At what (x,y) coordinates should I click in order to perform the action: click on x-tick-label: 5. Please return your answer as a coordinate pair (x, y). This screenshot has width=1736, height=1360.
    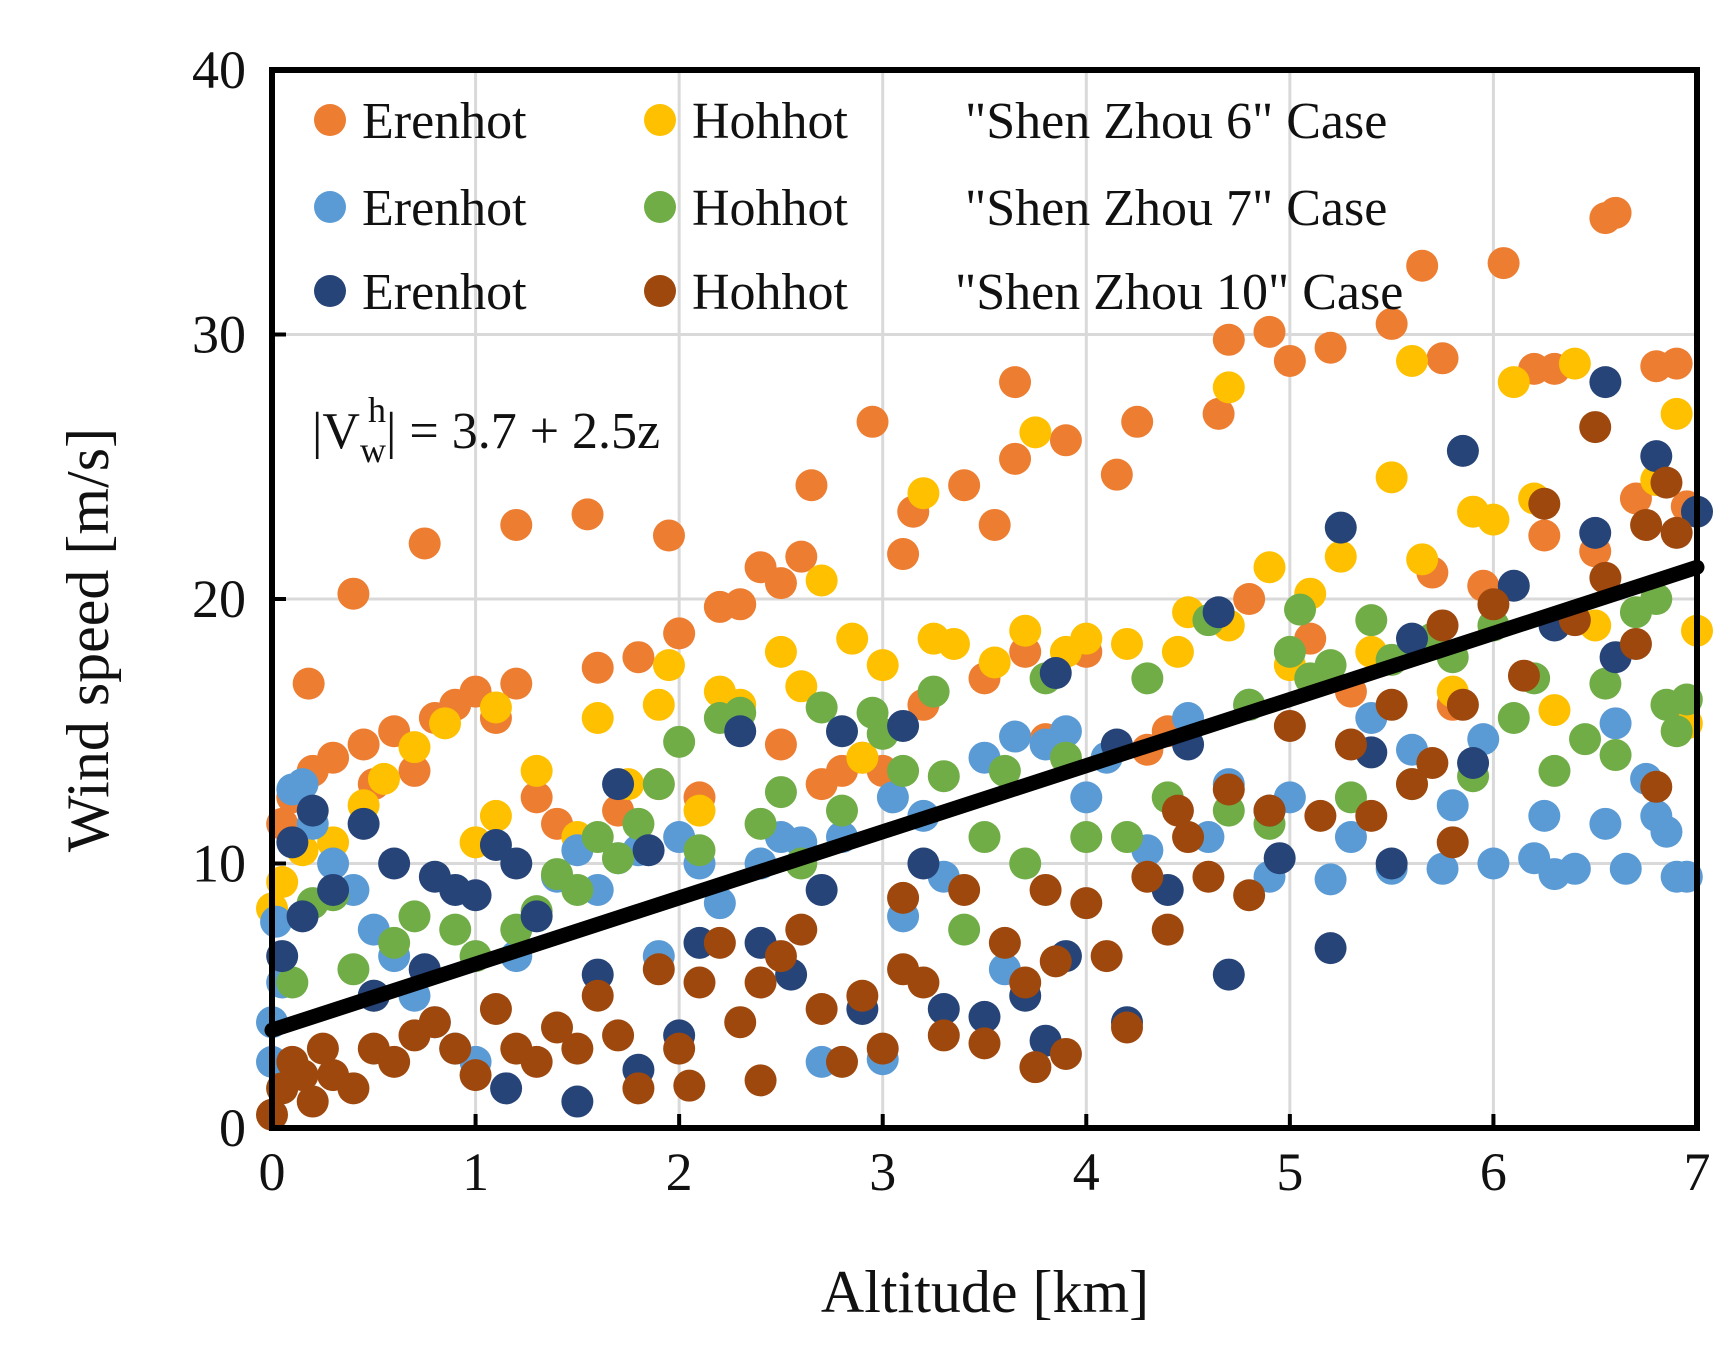
    Looking at the image, I should click on (1289, 1172).